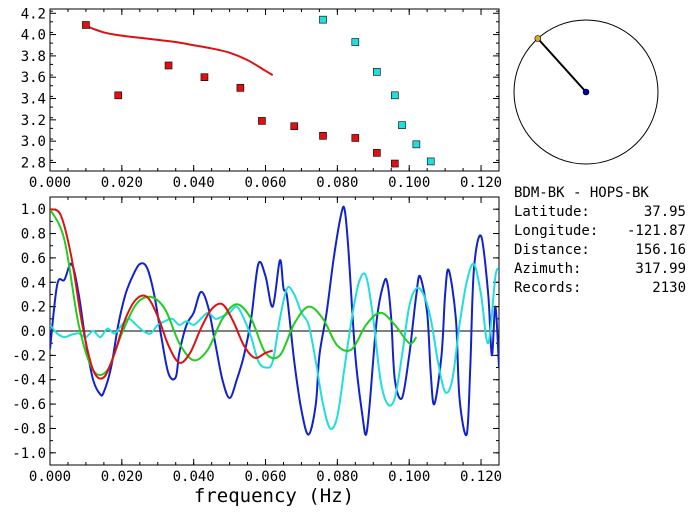 This screenshot has width=700, height=519. I want to click on info-value: 317.99, so click(660, 269).